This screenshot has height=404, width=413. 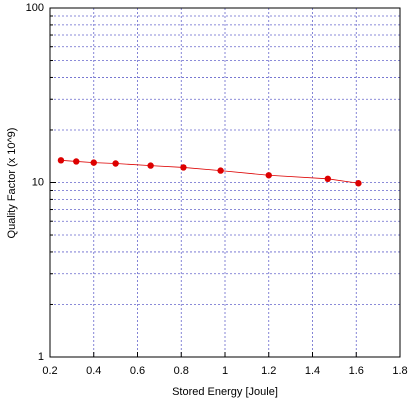 I want to click on x-tick-label: 1.2, so click(x=268, y=371).